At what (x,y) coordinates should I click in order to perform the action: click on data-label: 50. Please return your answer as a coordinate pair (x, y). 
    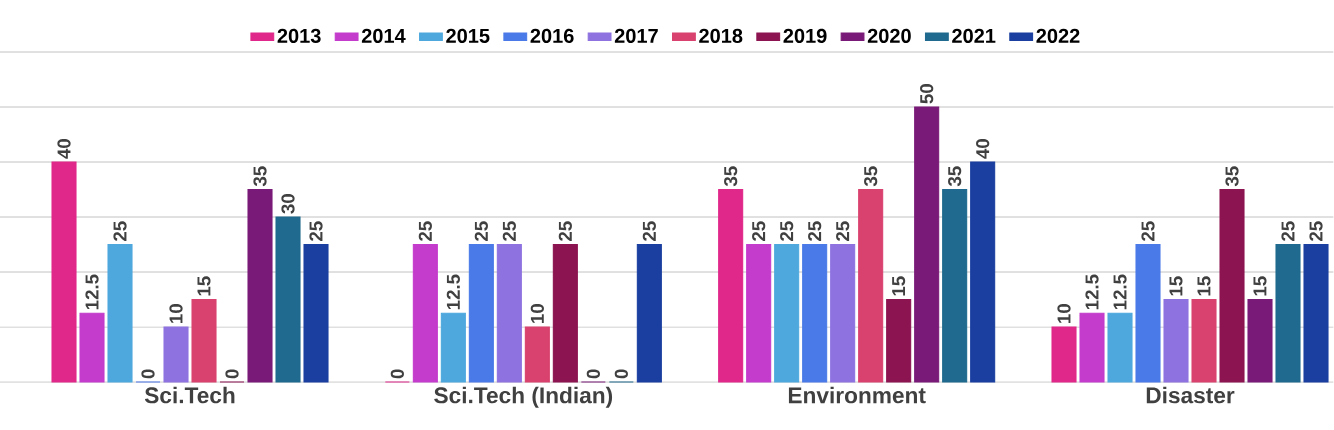
    Looking at the image, I should click on (927, 94).